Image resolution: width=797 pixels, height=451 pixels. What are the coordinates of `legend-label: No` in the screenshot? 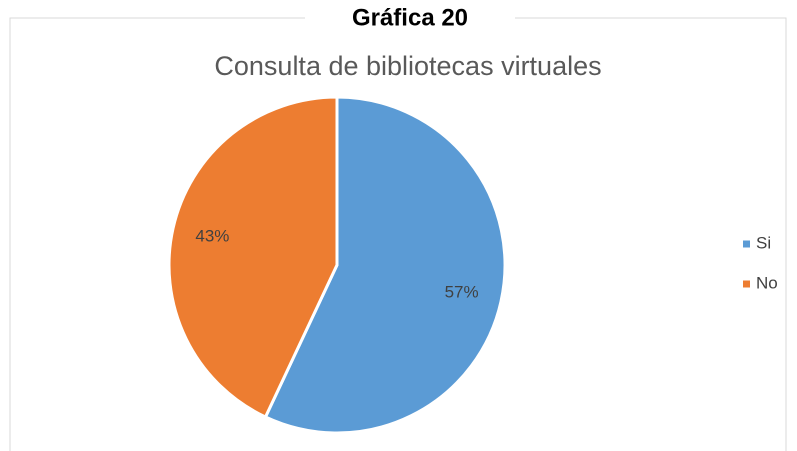 It's located at (767, 282).